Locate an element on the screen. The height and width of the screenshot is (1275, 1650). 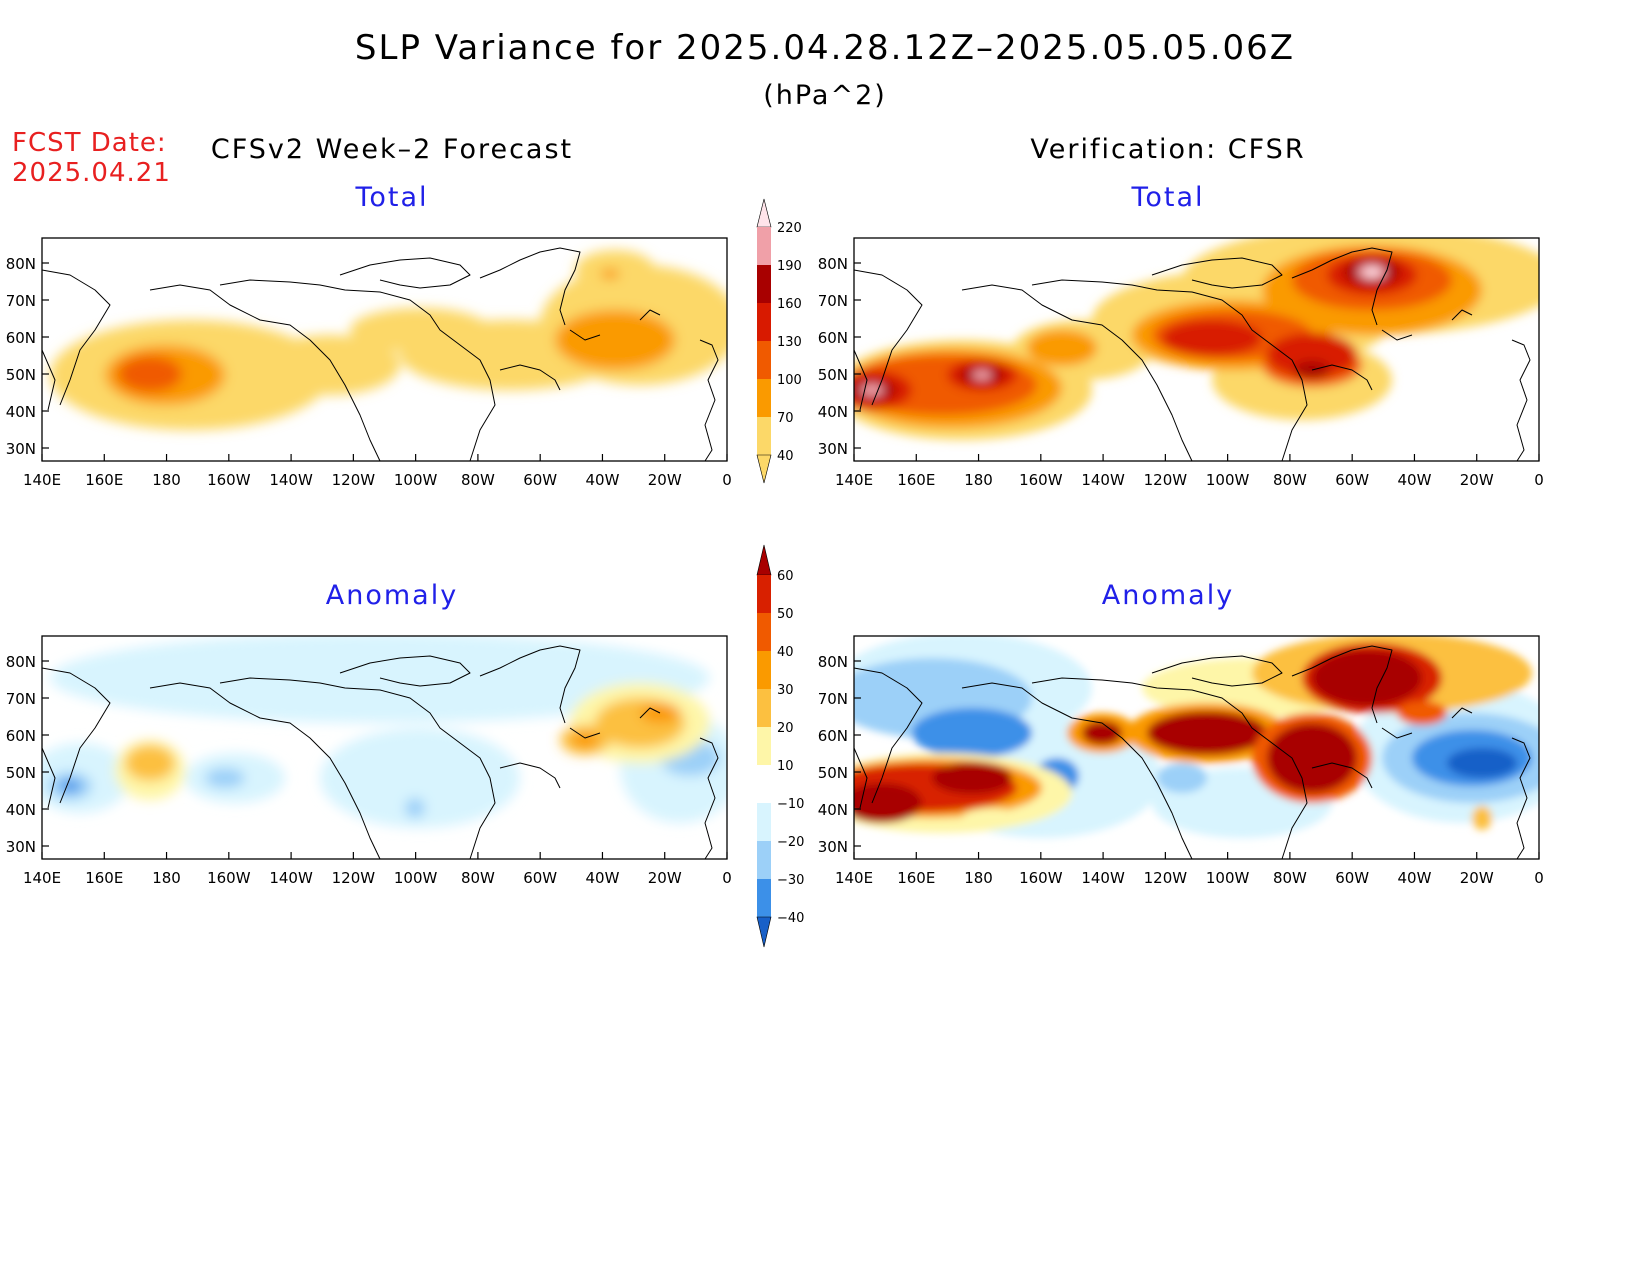
colorbar-label: −40 is located at coordinates (790, 918).